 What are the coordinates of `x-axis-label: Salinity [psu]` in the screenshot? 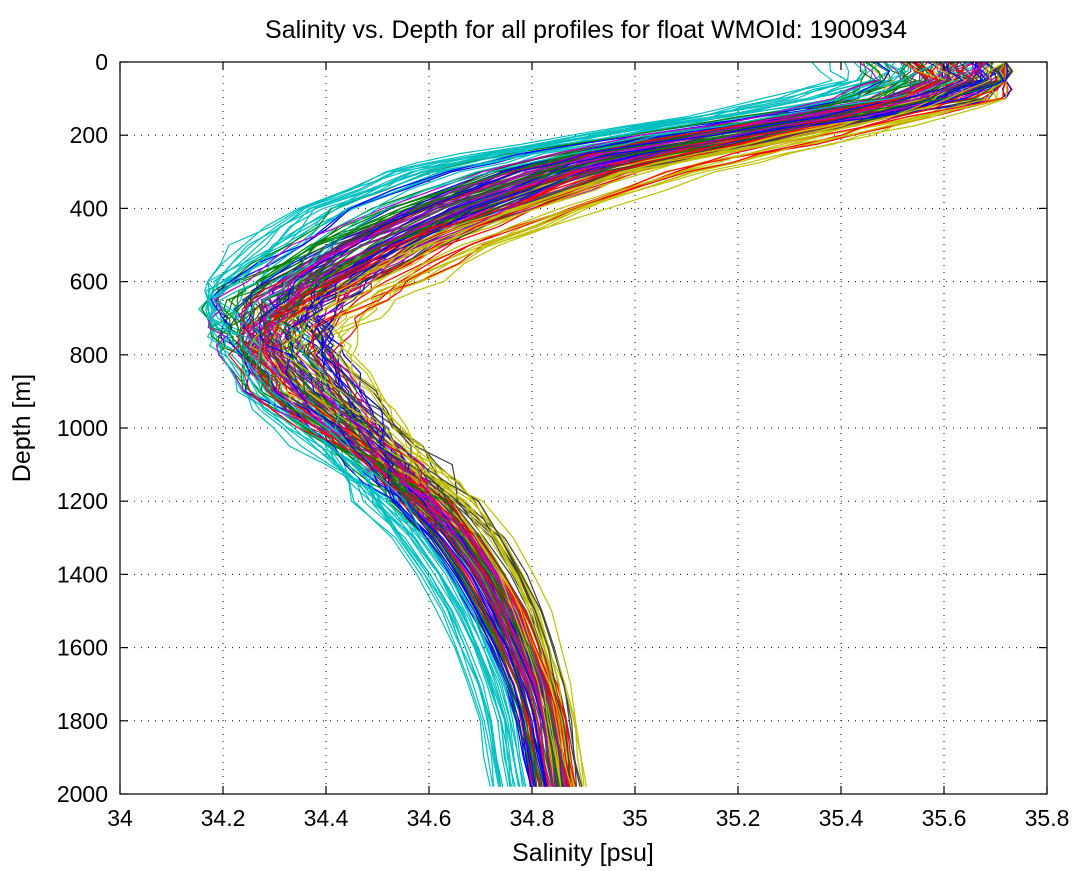 It's located at (583, 853).